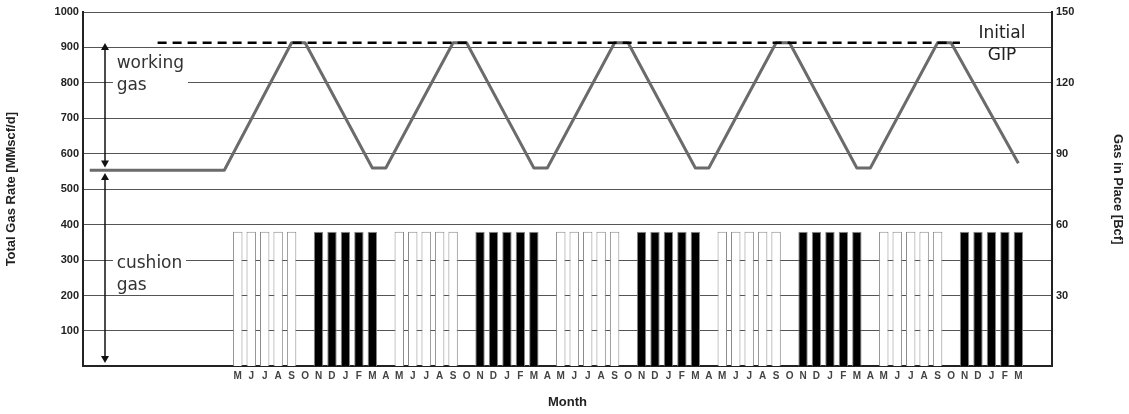  I want to click on ref-line-label: Initial GIP, so click(1002, 42).